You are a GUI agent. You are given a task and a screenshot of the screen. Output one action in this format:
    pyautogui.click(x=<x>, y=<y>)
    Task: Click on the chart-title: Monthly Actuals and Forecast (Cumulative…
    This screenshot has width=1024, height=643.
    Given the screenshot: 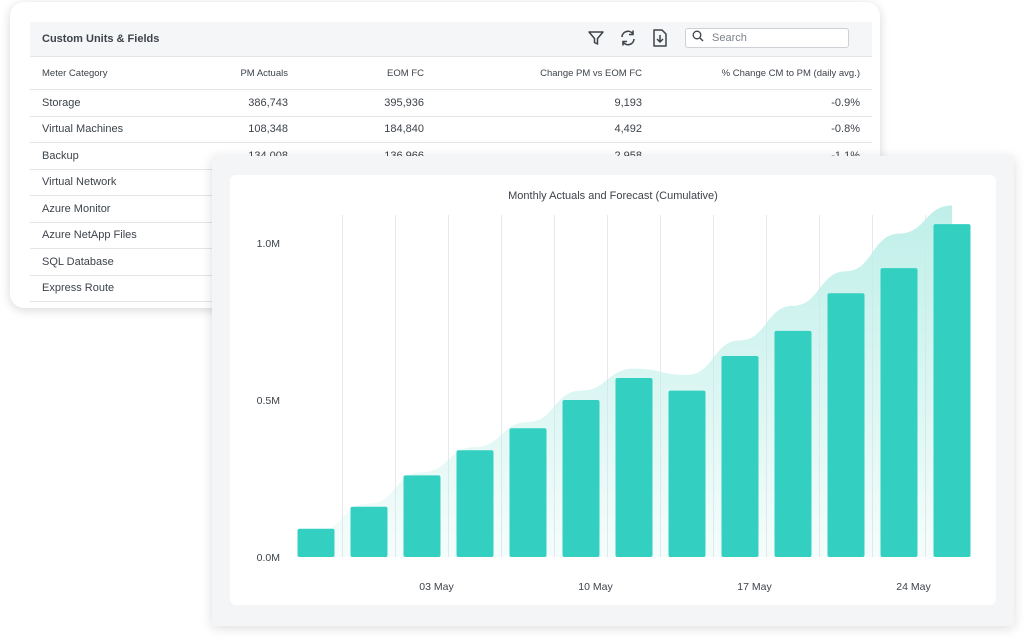 What is the action you would take?
    pyautogui.click(x=613, y=196)
    